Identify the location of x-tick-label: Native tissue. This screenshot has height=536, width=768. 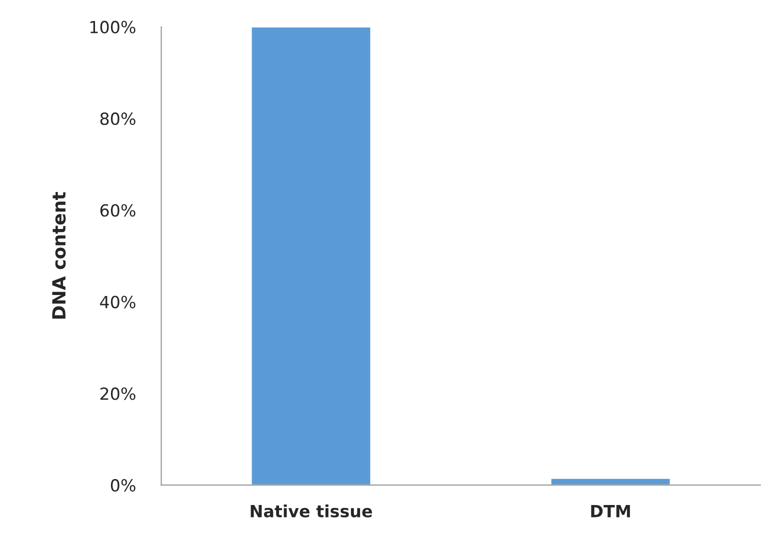
(311, 511).